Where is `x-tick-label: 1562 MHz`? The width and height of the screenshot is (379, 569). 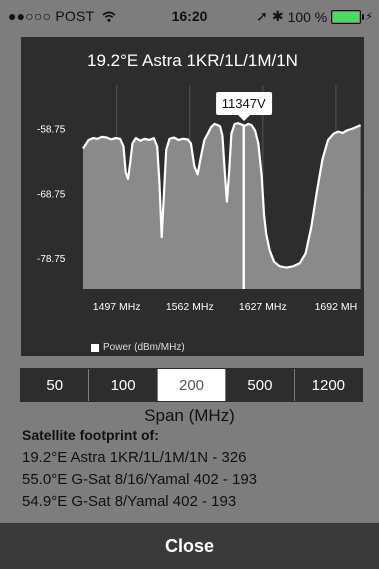 x-tick-label: 1562 MHz is located at coordinates (190, 307).